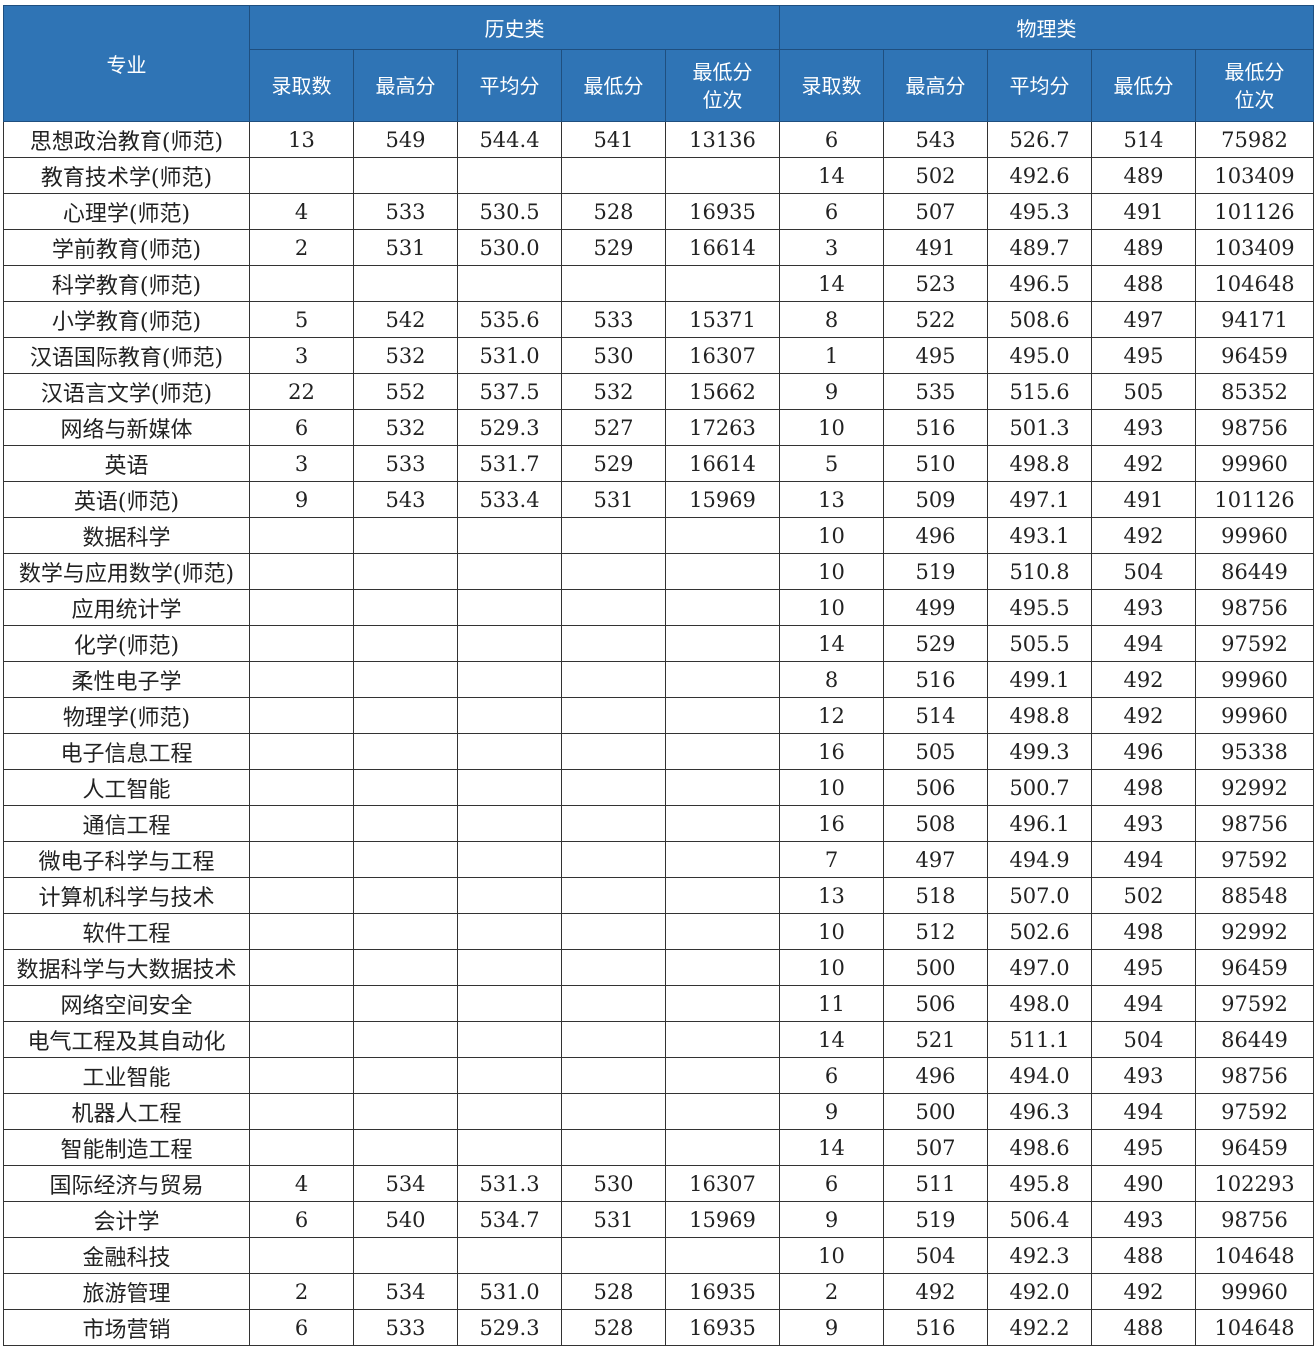 The height and width of the screenshot is (1348, 1316). I want to click on history-min-score-cell: 527, so click(613, 427).